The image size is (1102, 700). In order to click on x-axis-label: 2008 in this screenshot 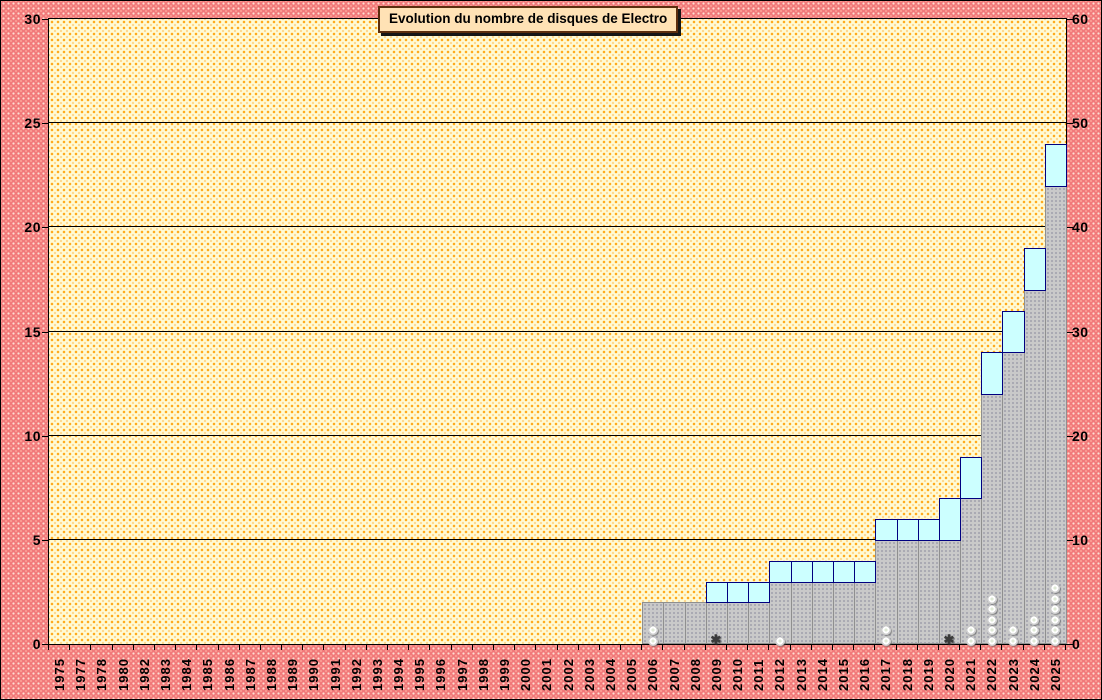, I will do `click(695, 674)`.